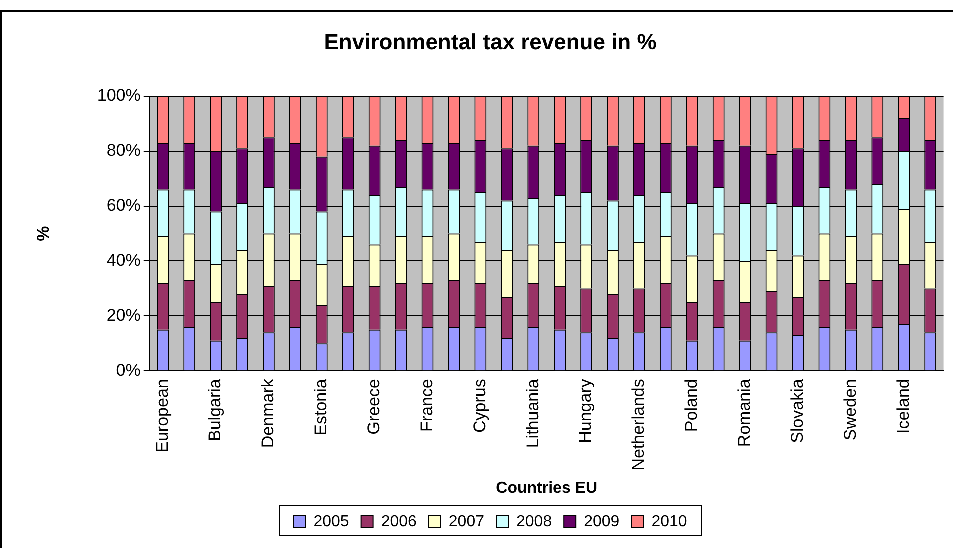 Image resolution: width=953 pixels, height=548 pixels. What do you see at coordinates (119, 96) in the screenshot?
I see `y-tick-label: 100%` at bounding box center [119, 96].